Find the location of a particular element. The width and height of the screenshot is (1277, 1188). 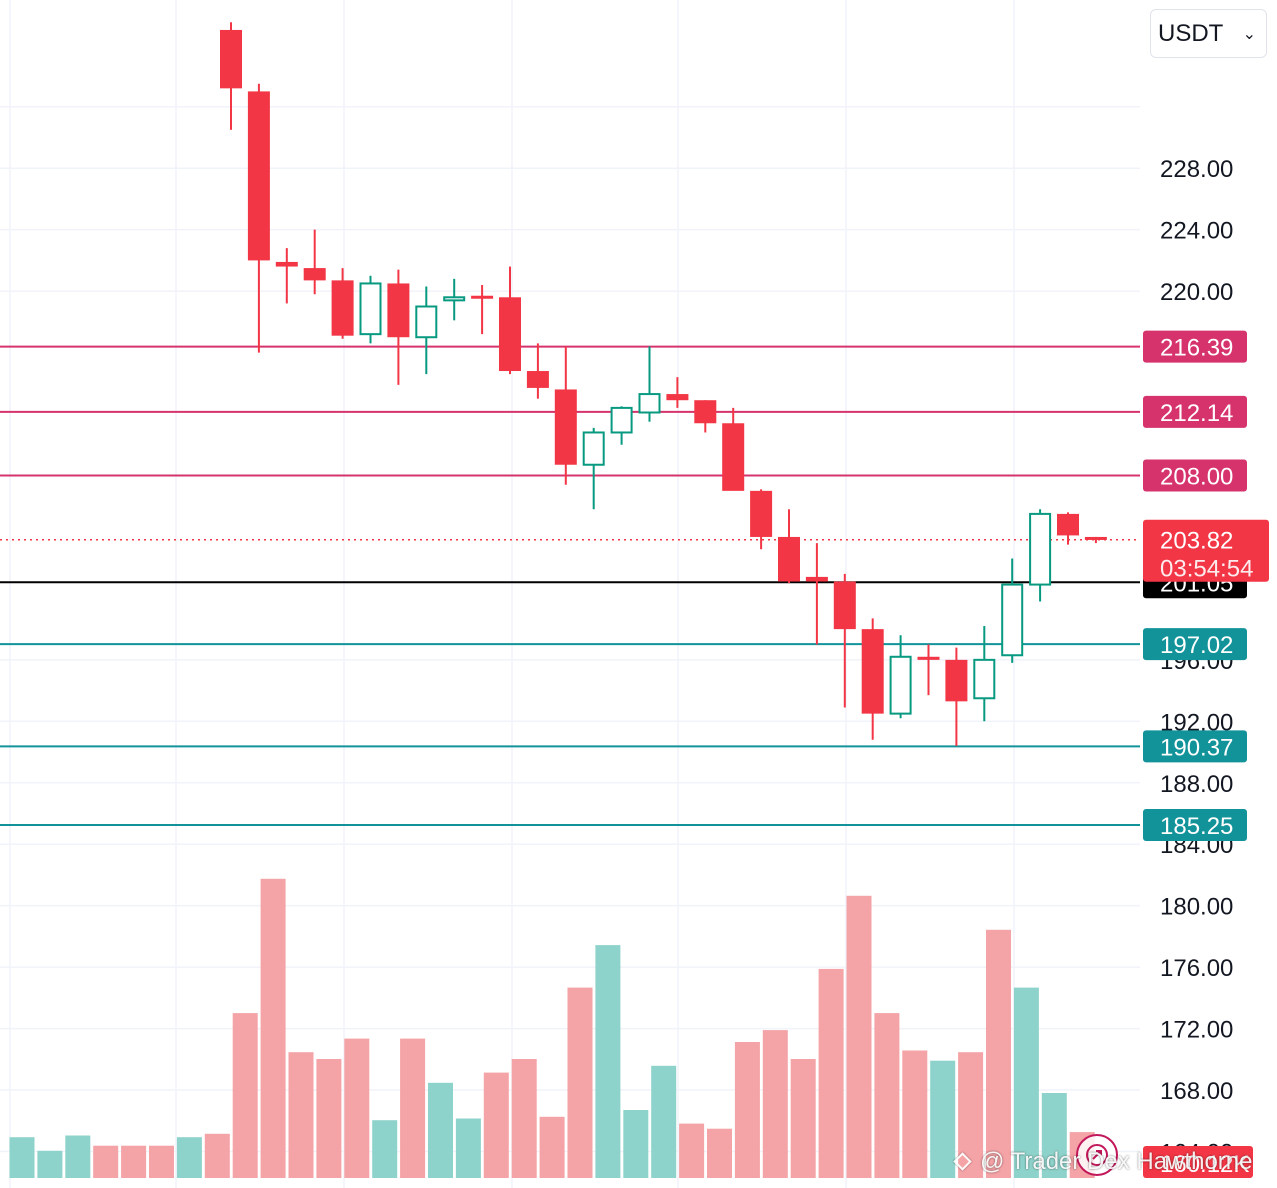

level-badge-label: 216.39 is located at coordinates (1196, 348).